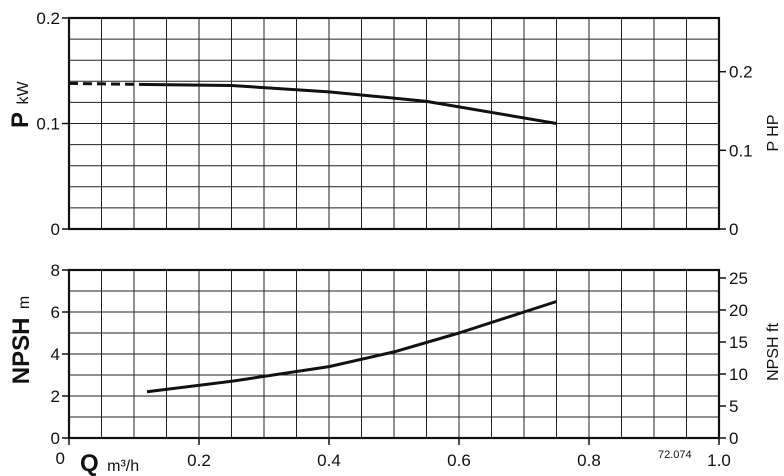 The width and height of the screenshot is (784, 476). I want to click on figure-code: 72.074, so click(675, 455).